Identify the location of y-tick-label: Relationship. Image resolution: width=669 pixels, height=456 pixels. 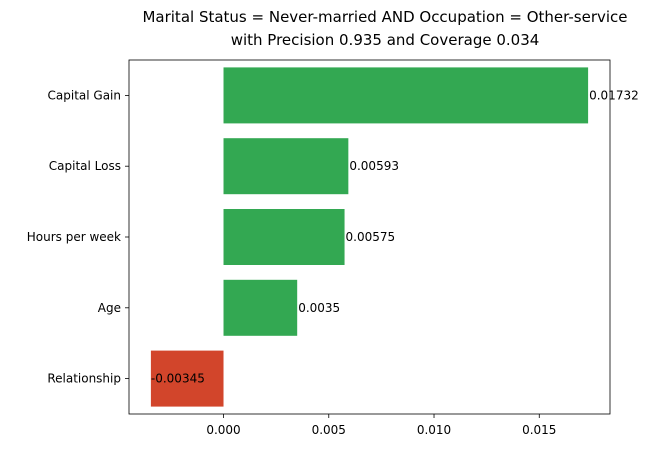
(84, 379).